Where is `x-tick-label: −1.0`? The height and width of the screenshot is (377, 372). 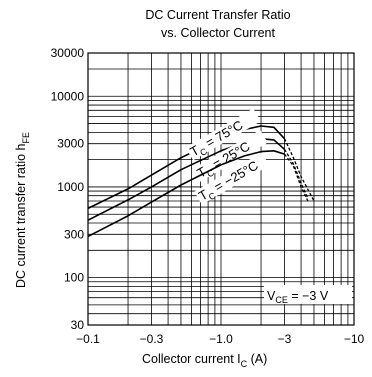 x-tick-label: −1.0 is located at coordinates (221, 339).